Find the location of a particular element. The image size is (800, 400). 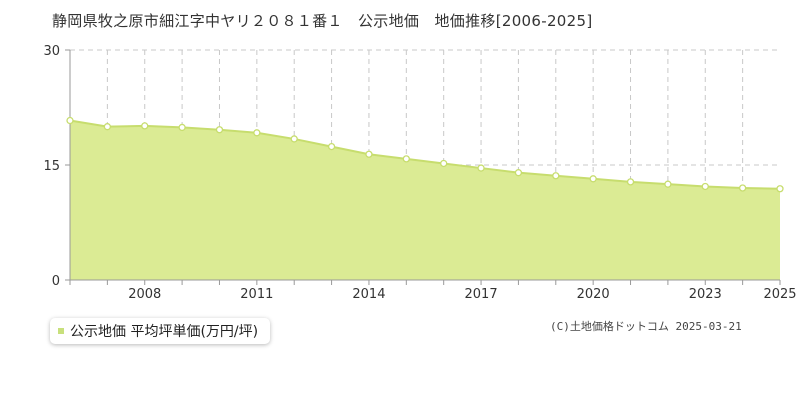

legend: 公示地価 平均坪単価(万円/坪) is located at coordinates (160, 331).